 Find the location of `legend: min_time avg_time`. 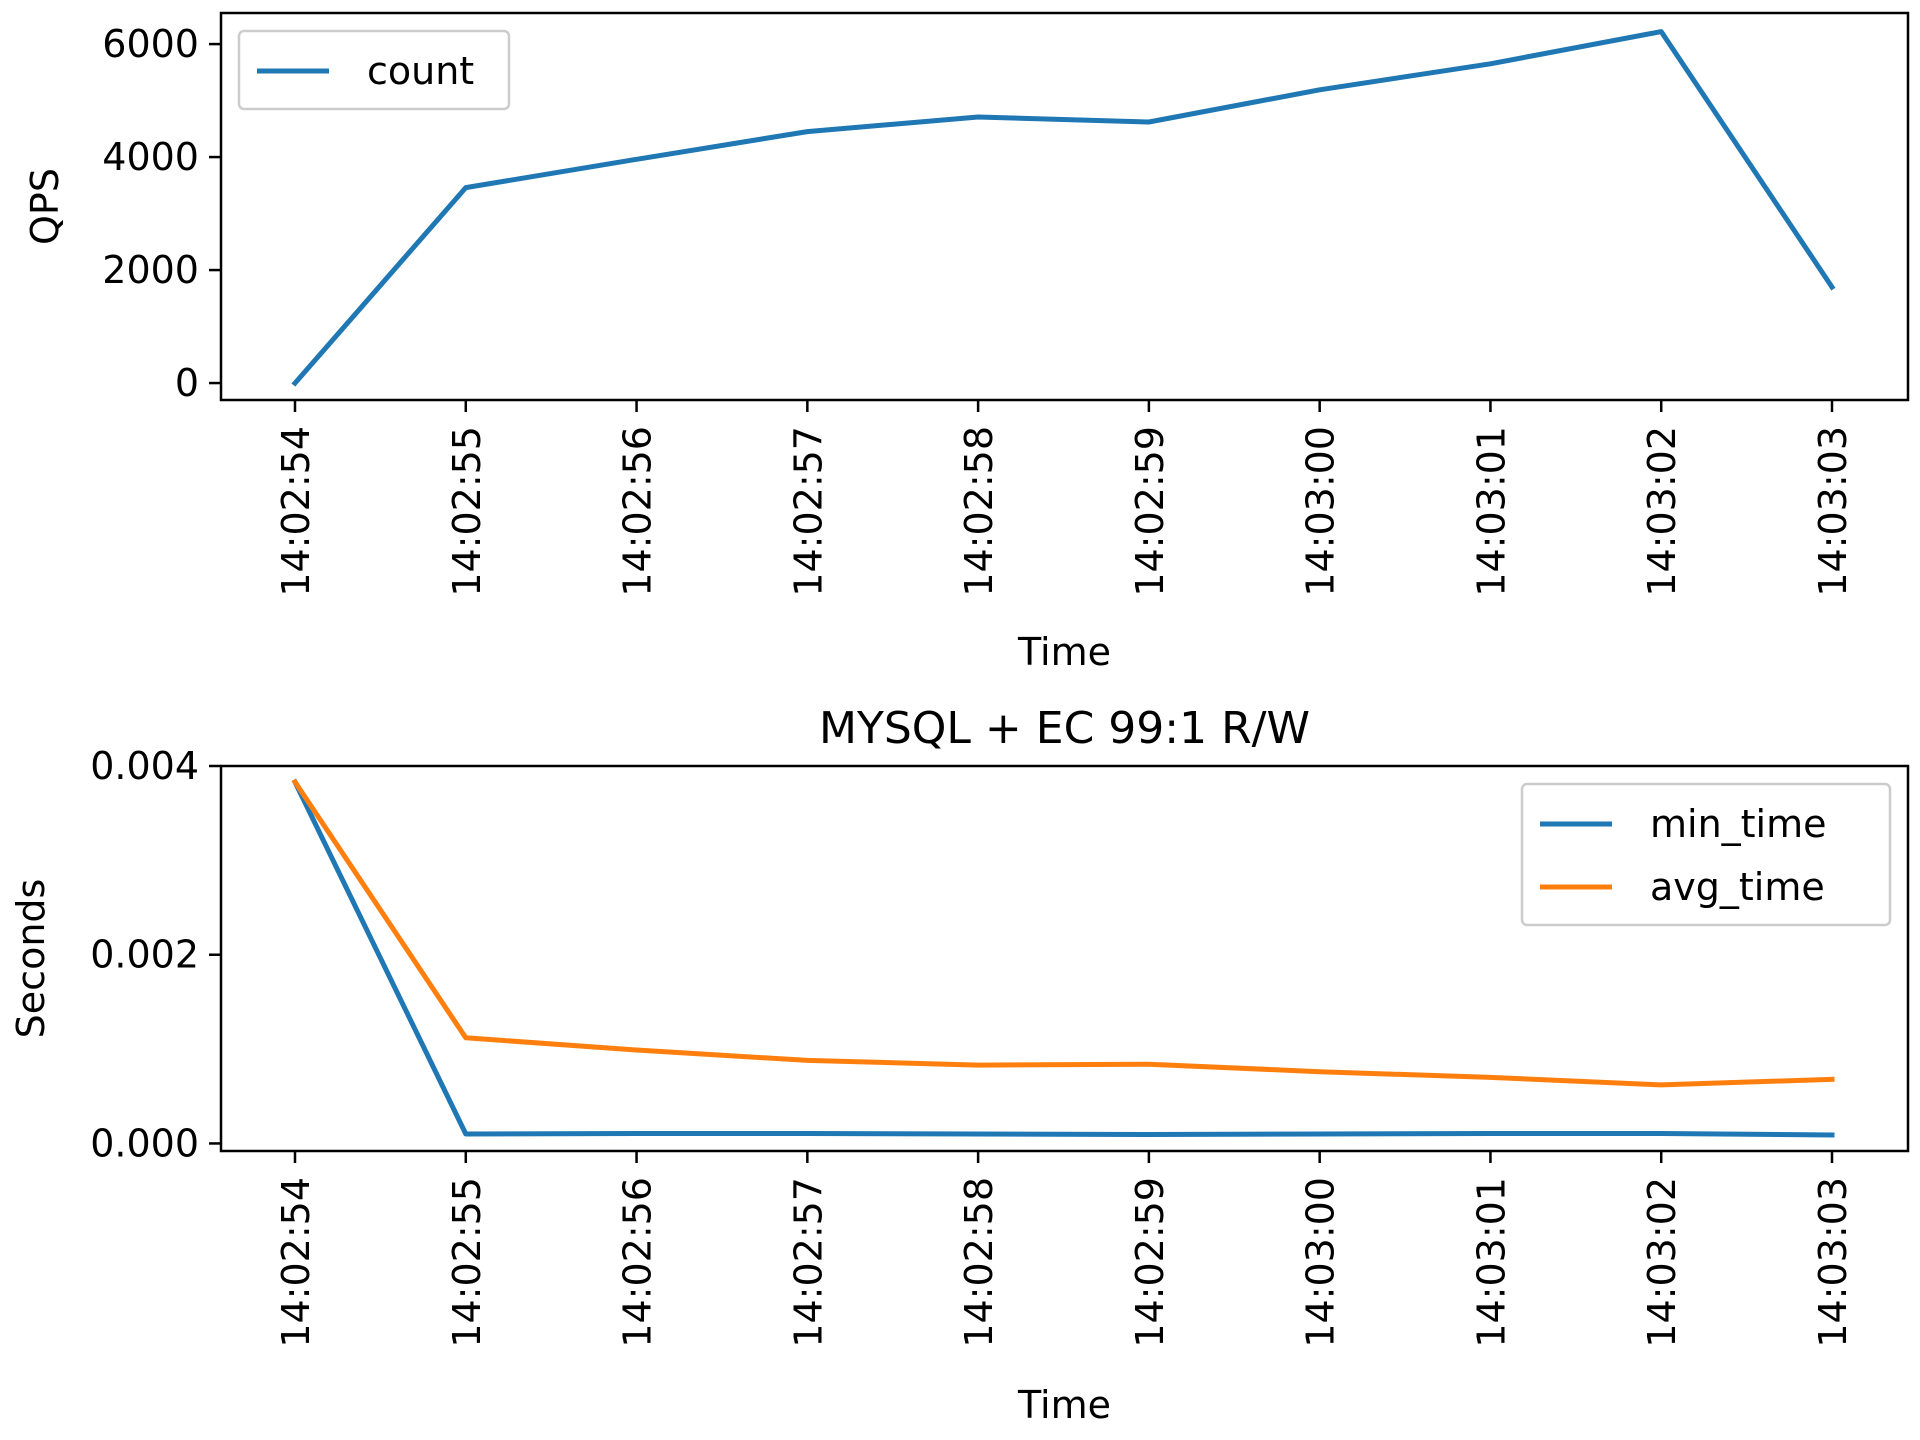

legend: min_time avg_time is located at coordinates (1706, 854).